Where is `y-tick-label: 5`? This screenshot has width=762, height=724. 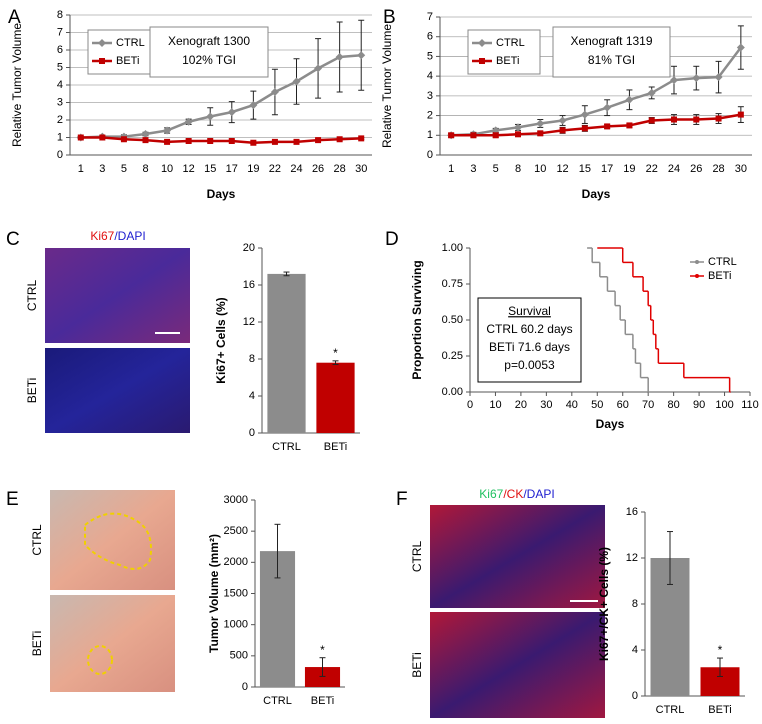 y-tick-label: 5 is located at coordinates (60, 67).